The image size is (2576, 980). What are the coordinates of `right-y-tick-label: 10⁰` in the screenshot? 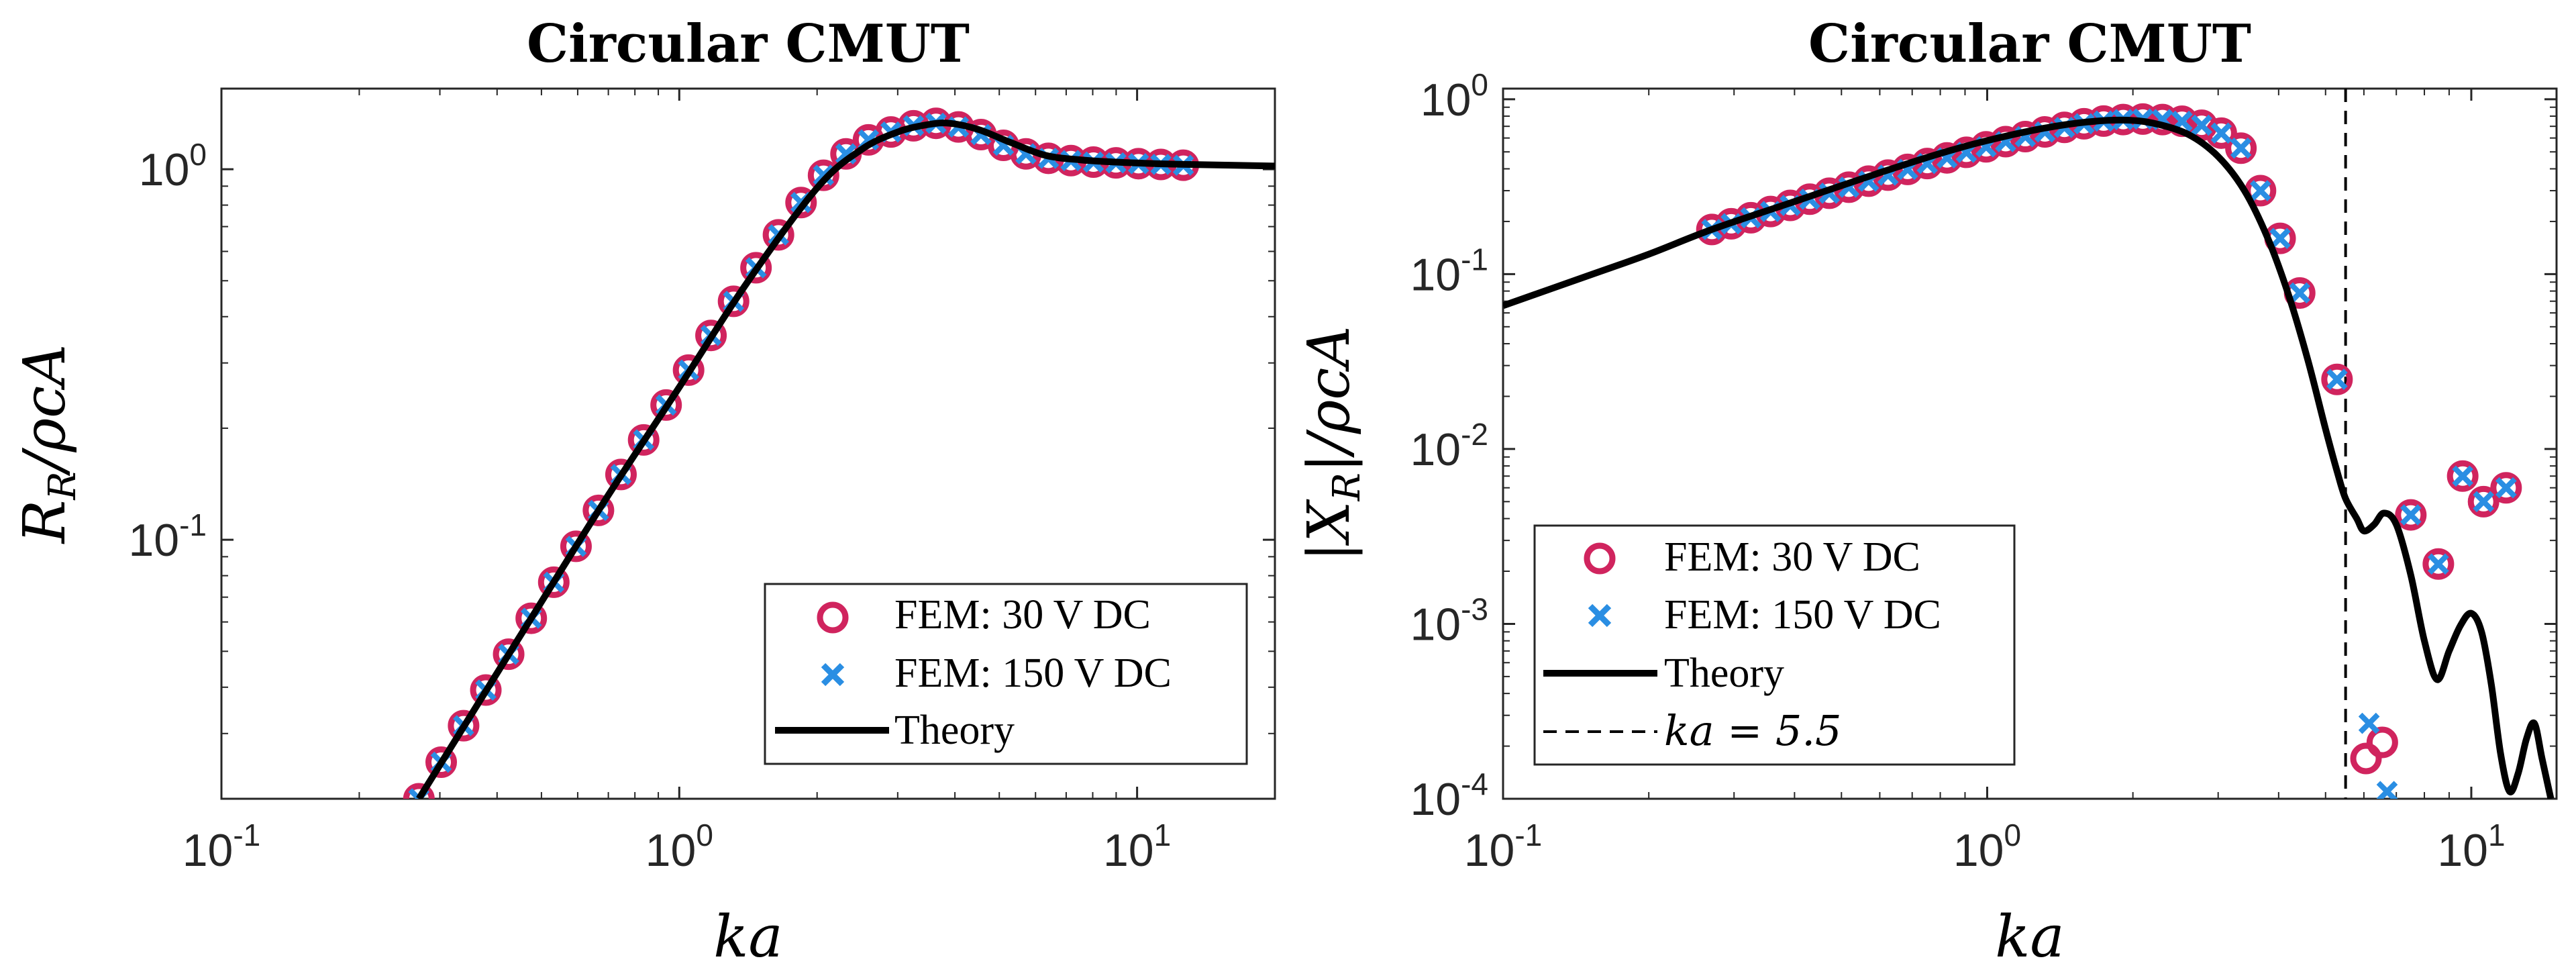 It's located at (1454, 96).